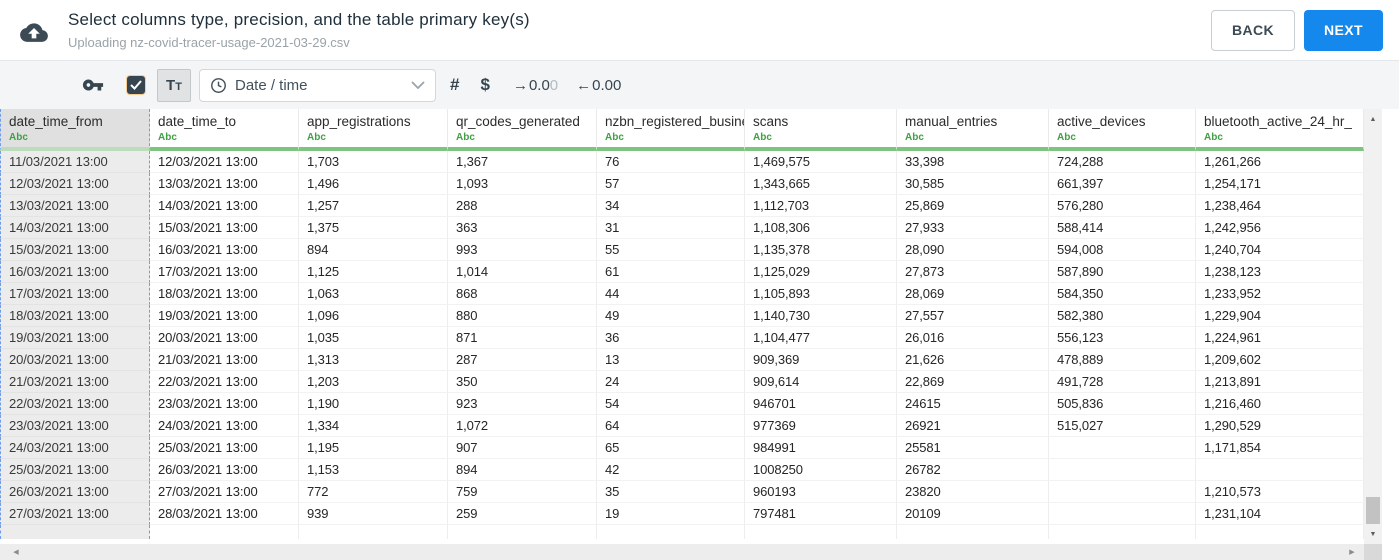 This screenshot has height=560, width=1399. I want to click on cell: 1,343,665, so click(821, 184).